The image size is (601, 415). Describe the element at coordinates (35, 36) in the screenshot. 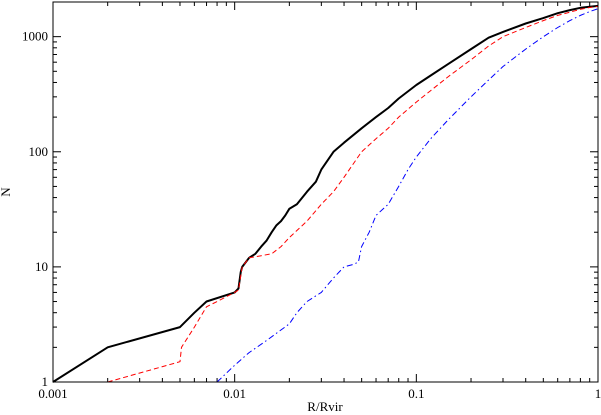

I see `y-tick-label: 1000` at that location.